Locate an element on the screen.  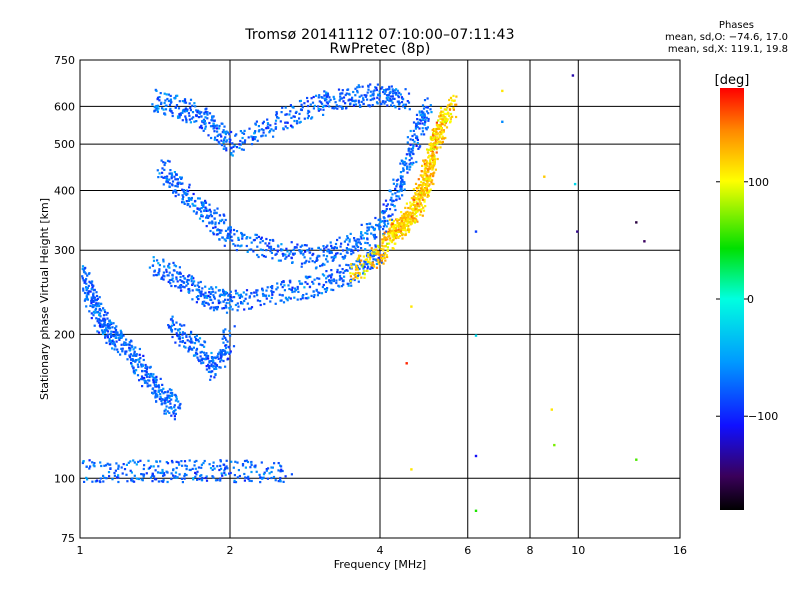
colorbar-label: [deg] is located at coordinates (732, 80).